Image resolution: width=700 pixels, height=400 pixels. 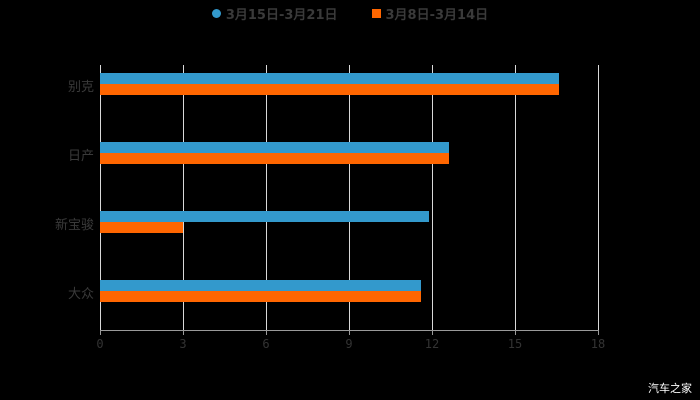 What do you see at coordinates (598, 344) in the screenshot?
I see `x-tick-label: 18` at bounding box center [598, 344].